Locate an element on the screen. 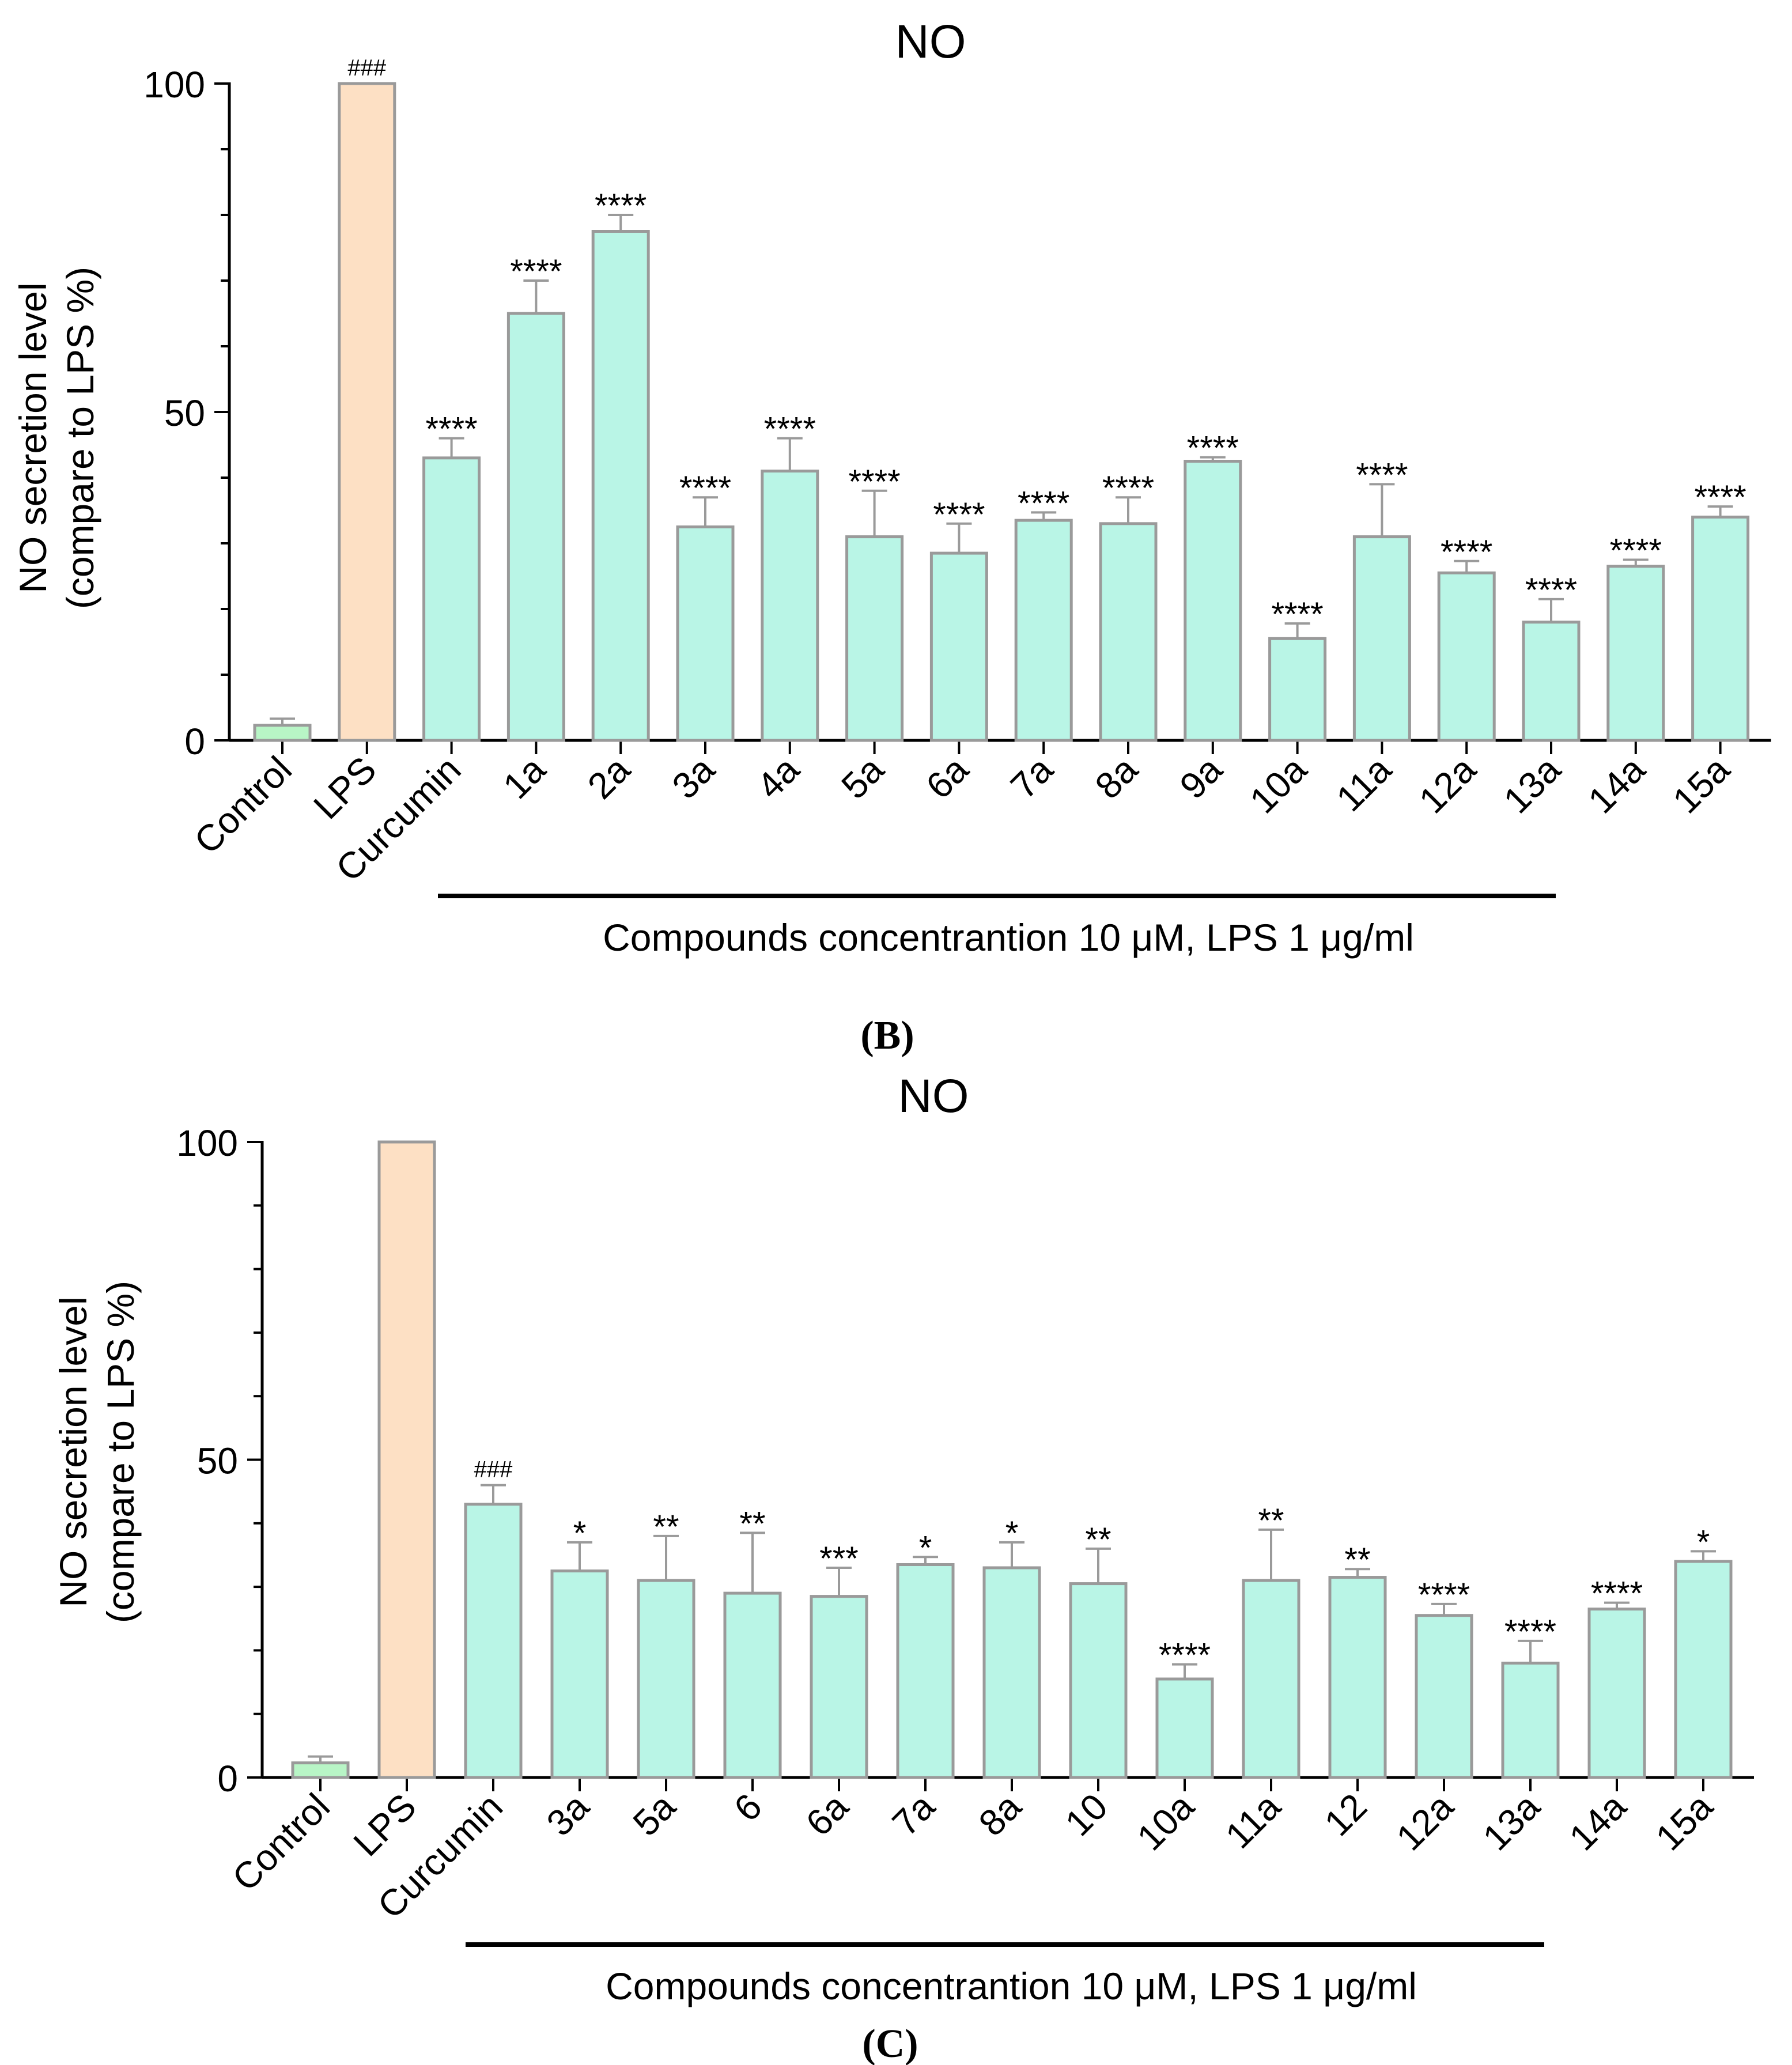 The height and width of the screenshot is (2065, 1792). category-label: 4a is located at coordinates (777, 777).